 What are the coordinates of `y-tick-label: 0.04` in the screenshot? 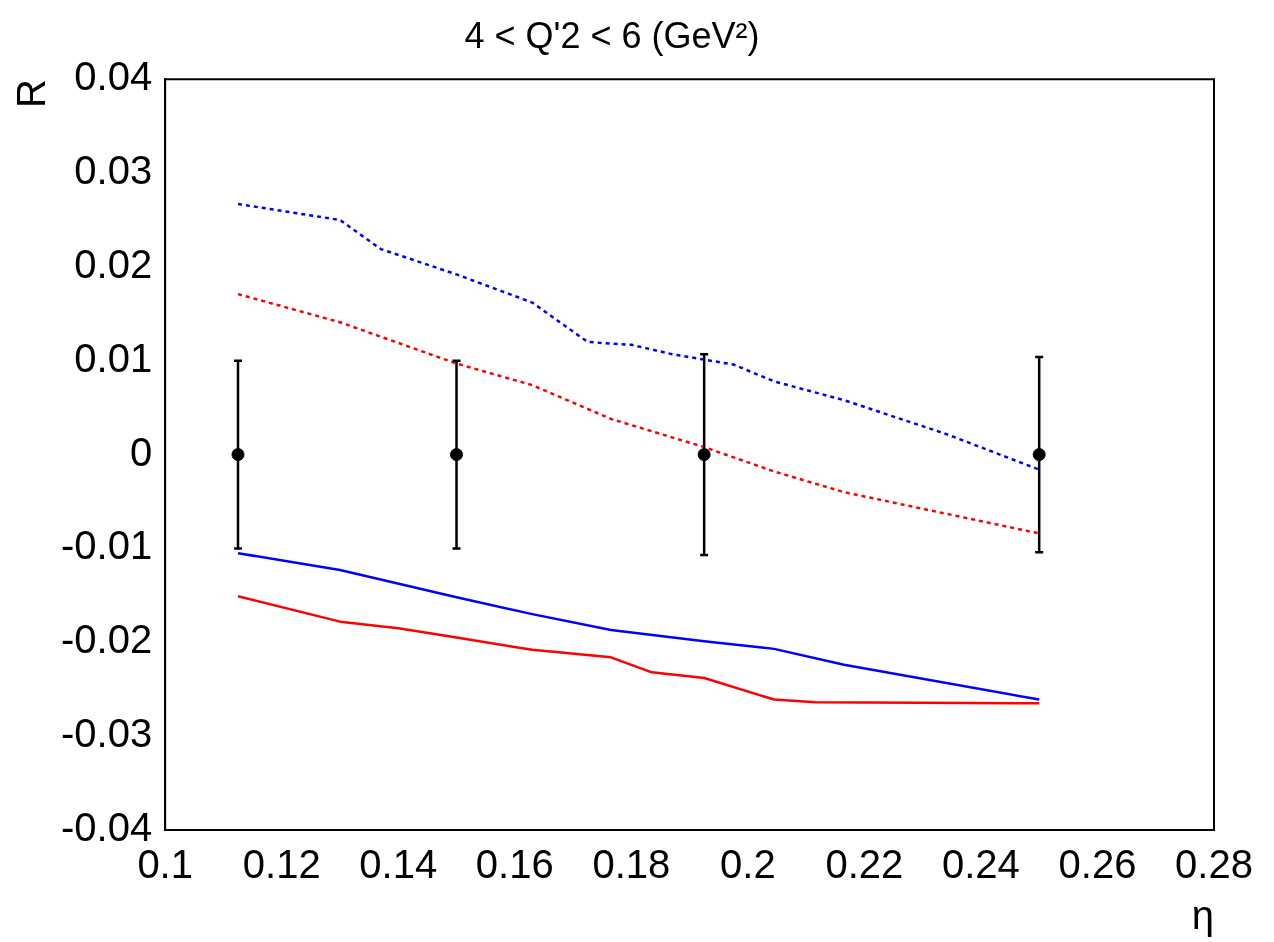 It's located at (113, 76).